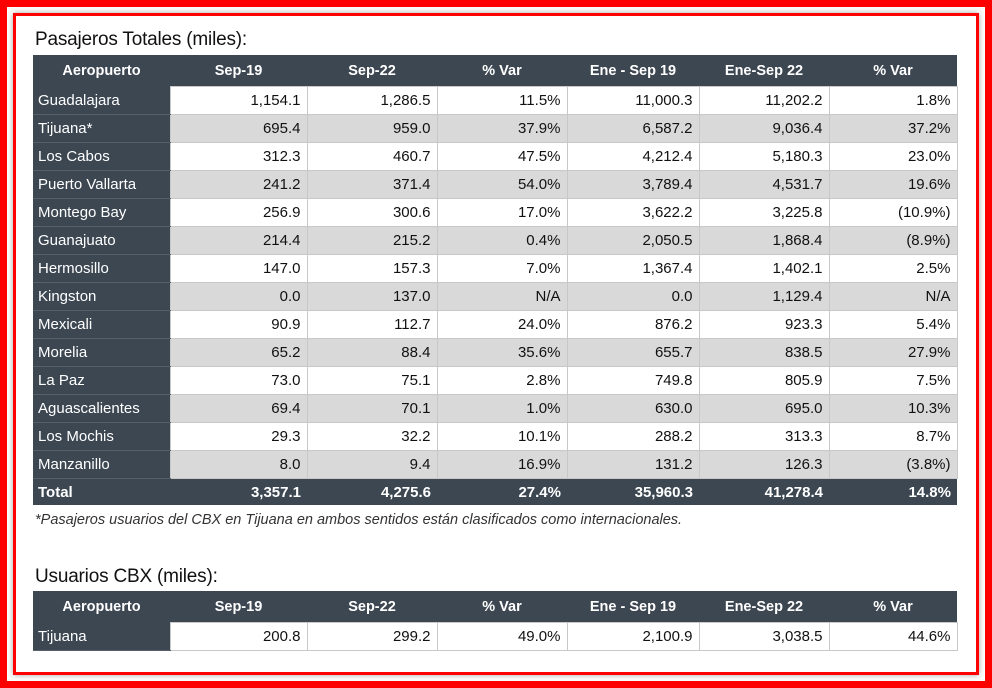  I want to click on column-header: Sep-19, so click(238, 71).